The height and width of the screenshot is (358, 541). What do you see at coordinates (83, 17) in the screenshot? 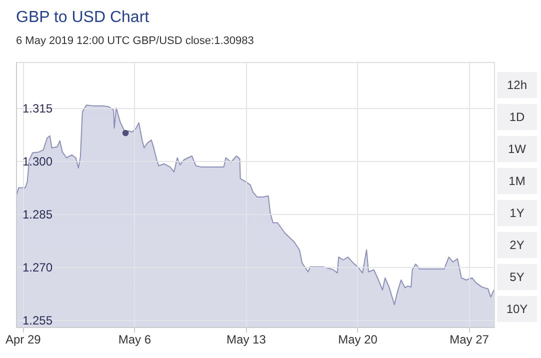
I see `chart-title: GBP to USD Chart` at bounding box center [83, 17].